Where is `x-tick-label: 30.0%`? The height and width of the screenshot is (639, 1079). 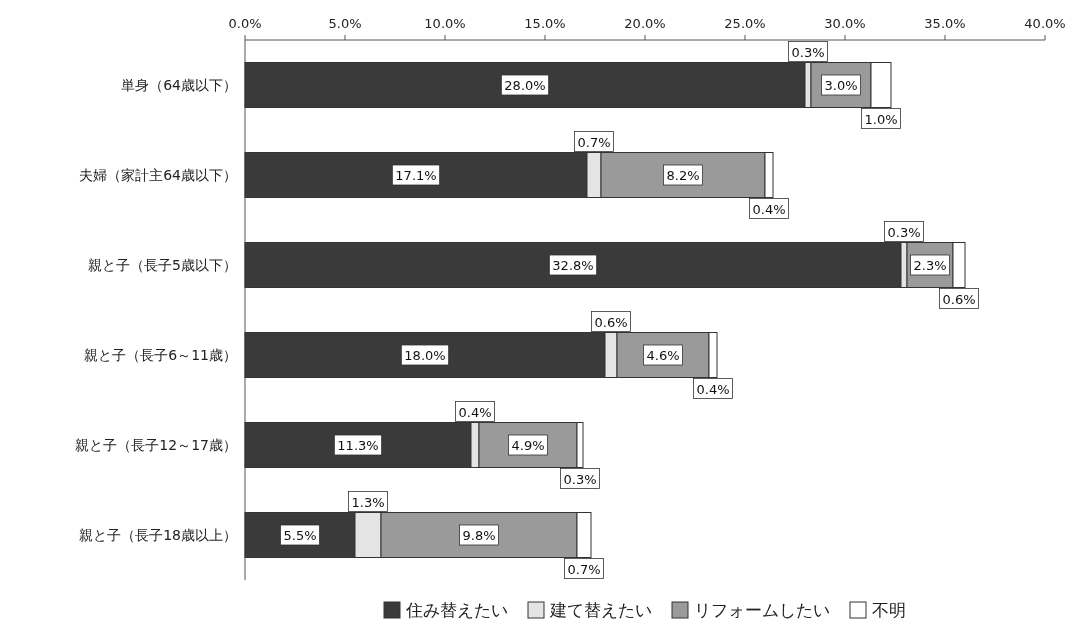
x-tick-label: 30.0% is located at coordinates (845, 23).